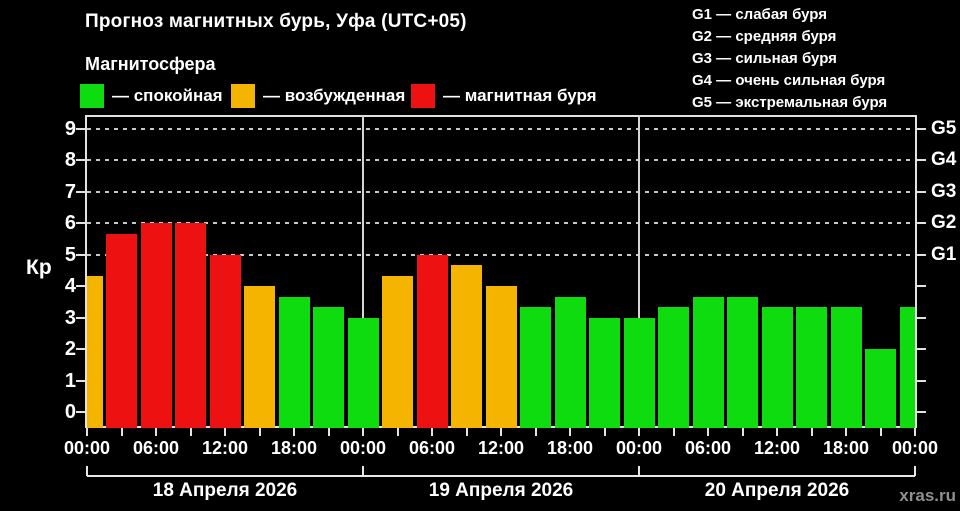 This screenshot has height=511, width=960. What do you see at coordinates (764, 36) in the screenshot?
I see `storm-scale-item: G2 — средняя буря` at bounding box center [764, 36].